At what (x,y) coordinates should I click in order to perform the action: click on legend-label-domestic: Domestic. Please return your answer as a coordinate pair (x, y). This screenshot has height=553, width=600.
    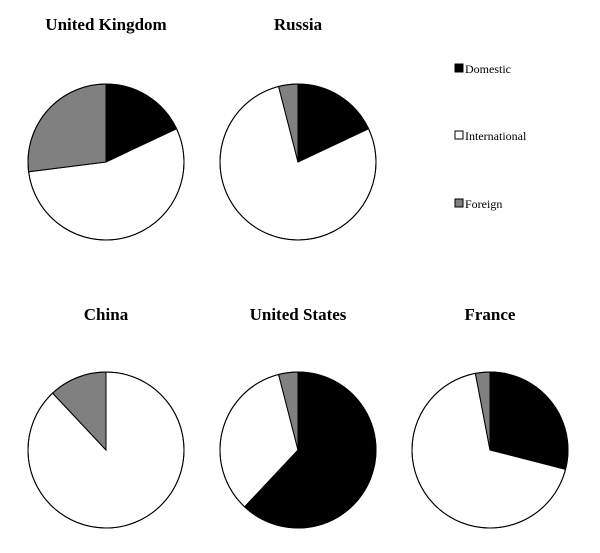
    Looking at the image, I should click on (488, 69).